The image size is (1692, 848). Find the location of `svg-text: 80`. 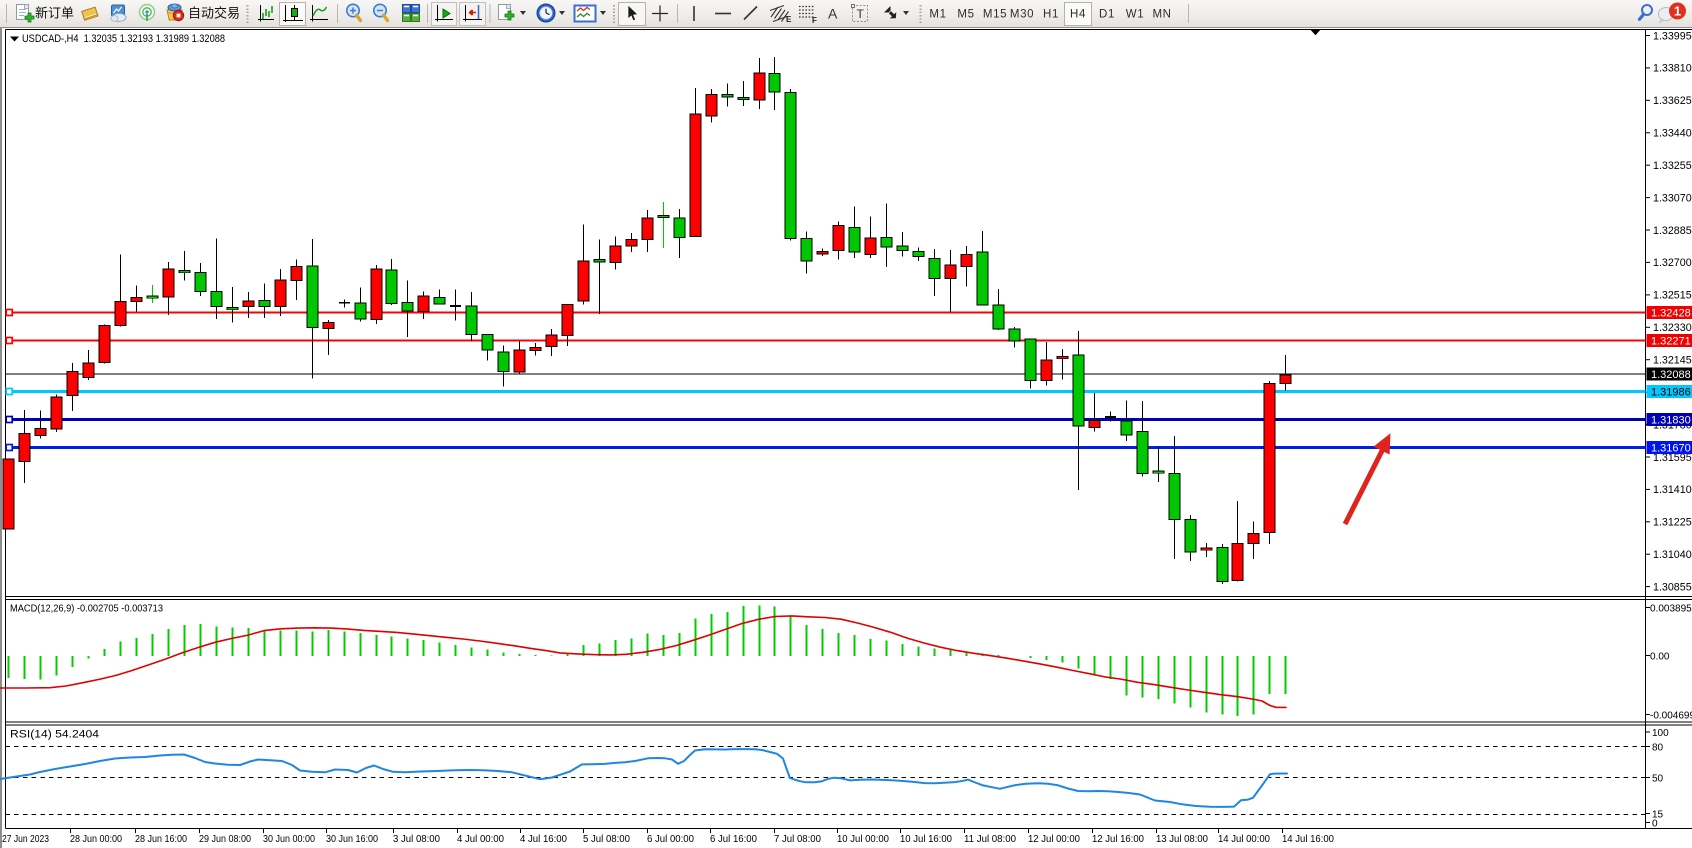

svg-text: 80 is located at coordinates (1658, 747).